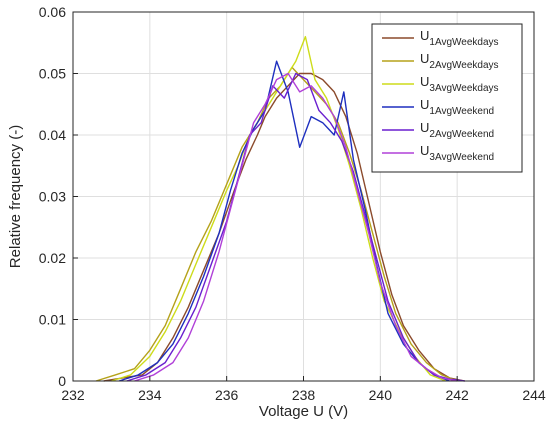 The height and width of the screenshot is (437, 550). What do you see at coordinates (227, 395) in the screenshot?
I see `x-tick-label: 236` at bounding box center [227, 395].